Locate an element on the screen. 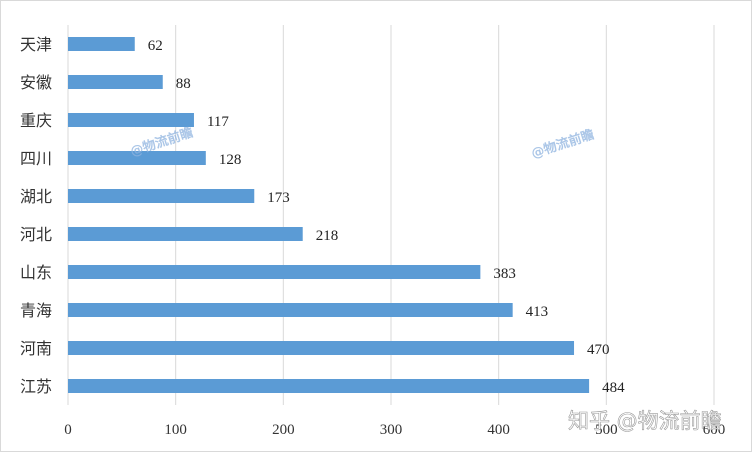  x-tick-labels: 0 100 200 300 400 500 600 is located at coordinates (394, 430).